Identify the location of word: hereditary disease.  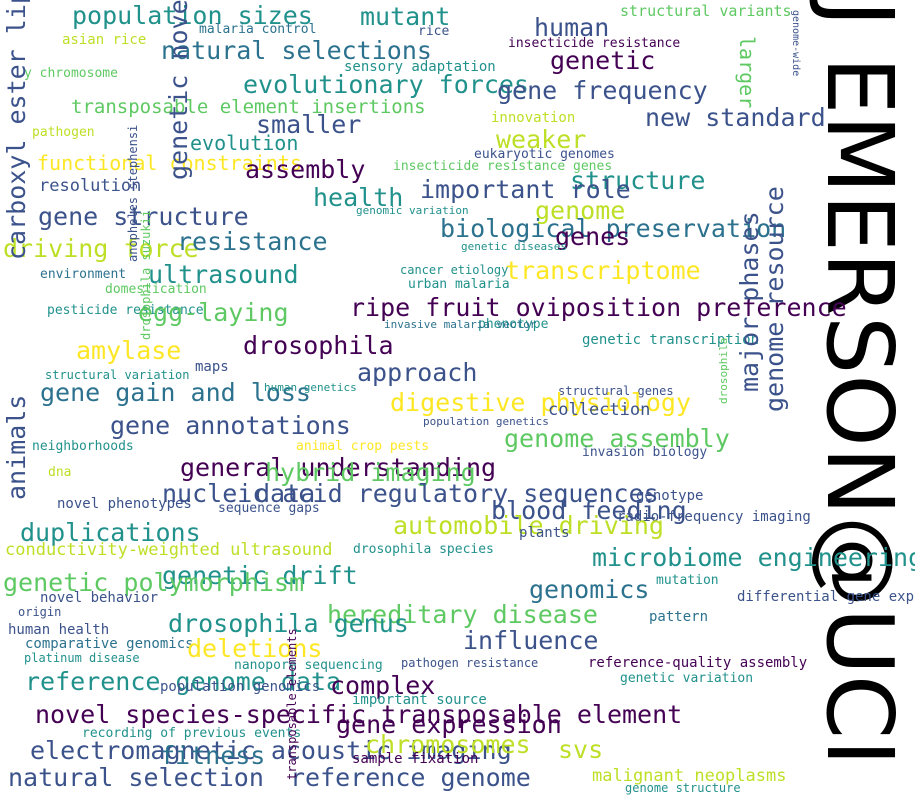
(462, 614).